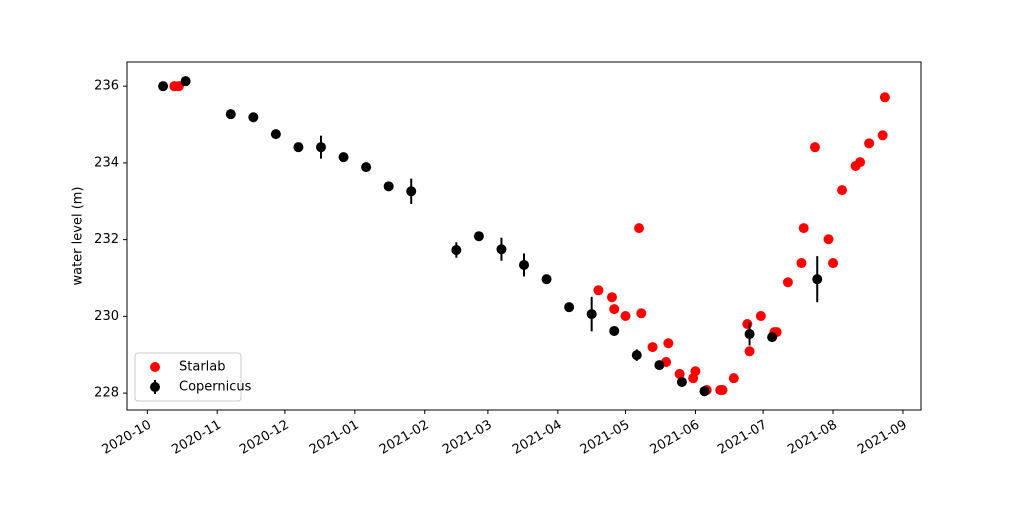  Describe the element at coordinates (106, 239) in the screenshot. I see `y-tick-label: 232` at that location.